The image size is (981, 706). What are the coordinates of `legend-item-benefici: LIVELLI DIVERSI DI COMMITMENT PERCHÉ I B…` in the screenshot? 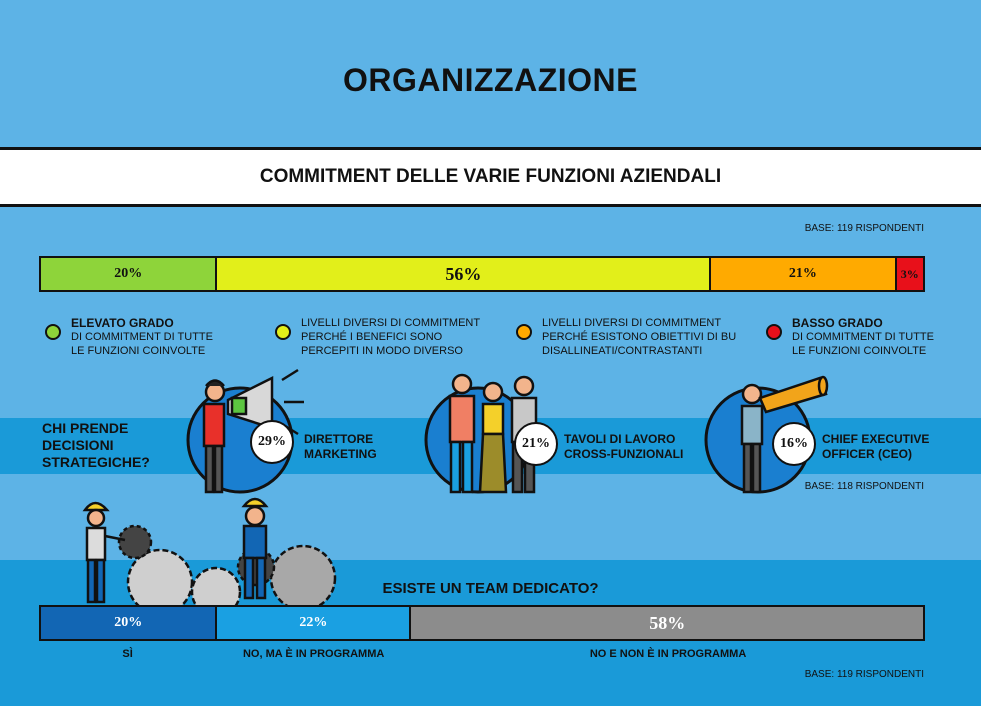 It's located at (377, 337).